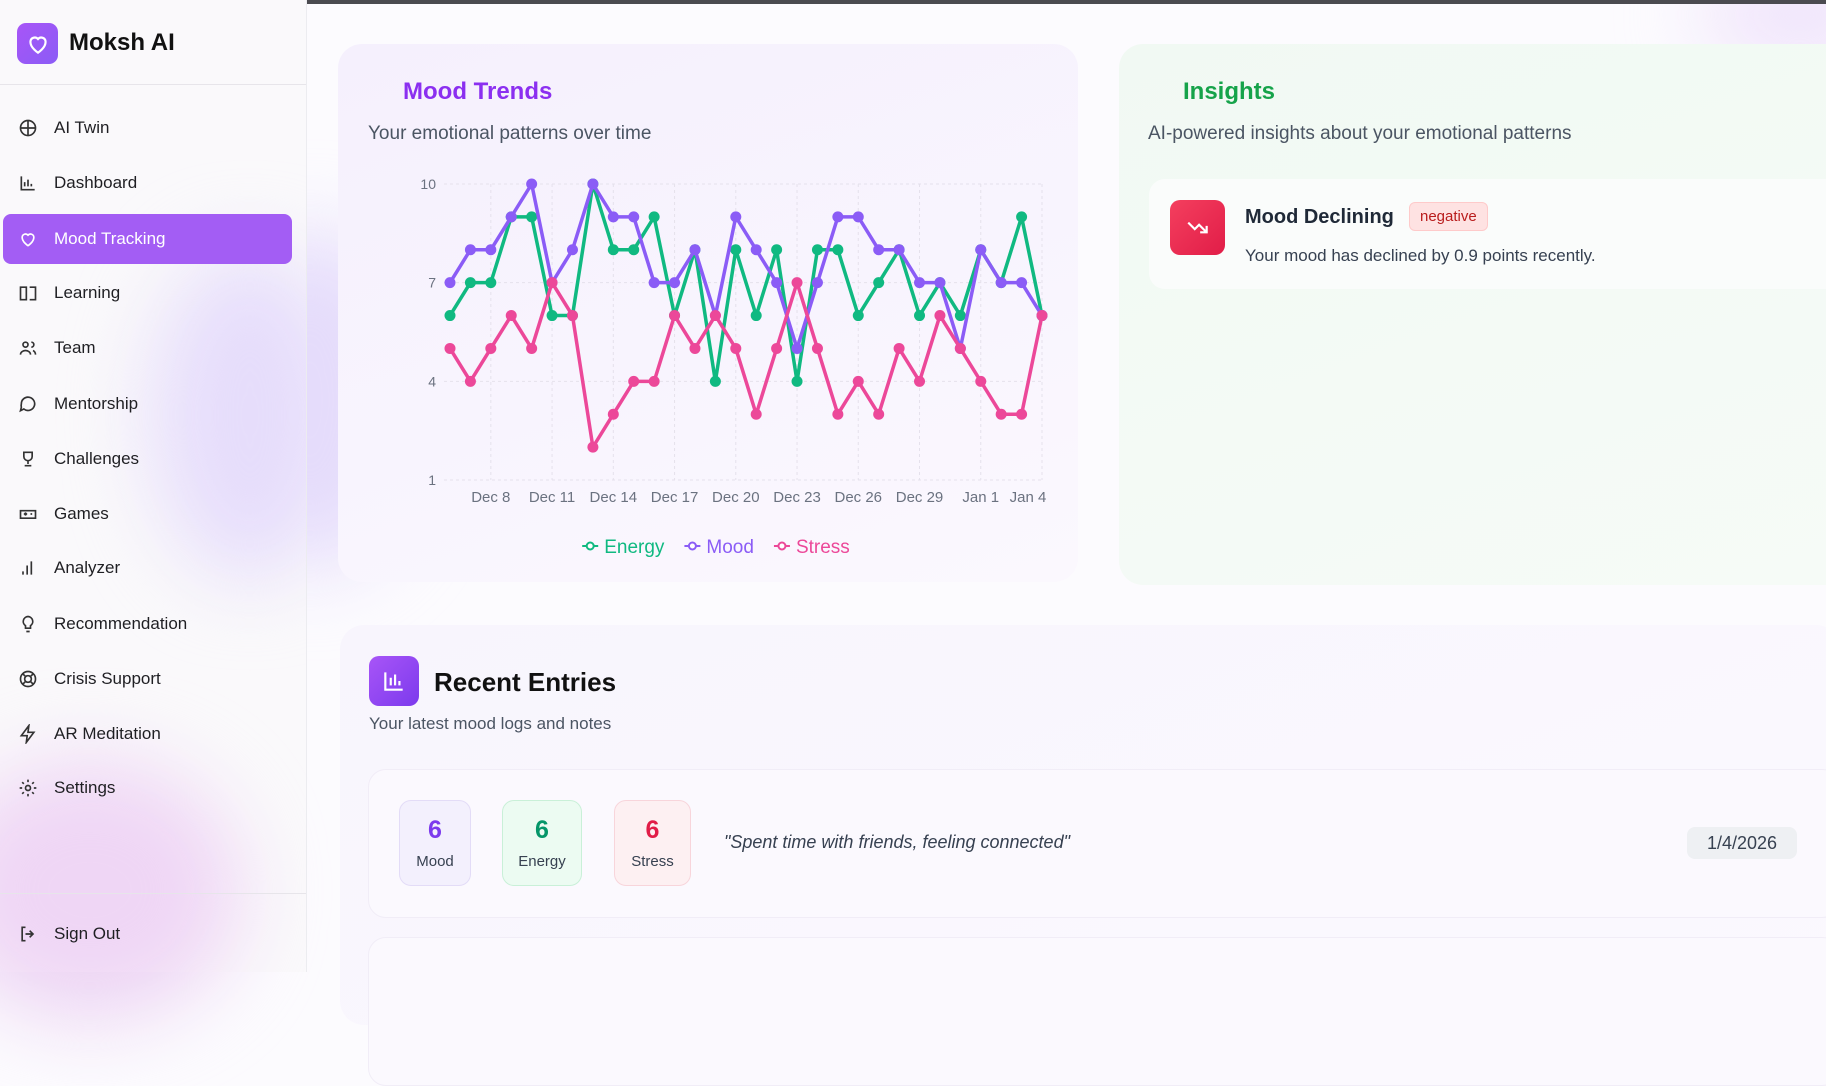  I want to click on insight-icon, so click(1197, 227).